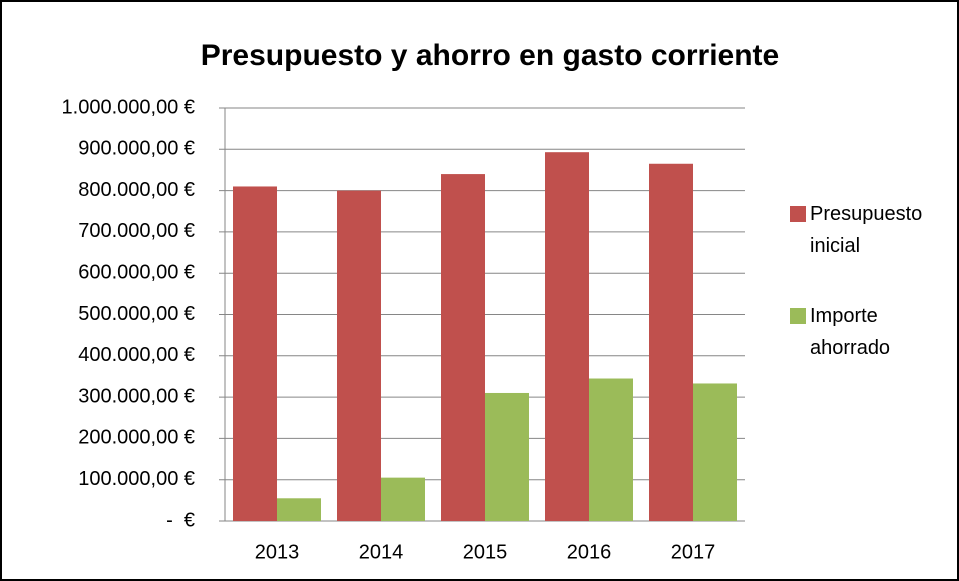 Image resolution: width=959 pixels, height=581 pixels. Describe the element at coordinates (277, 552) in the screenshot. I see `x-tick-label: 2013` at that location.